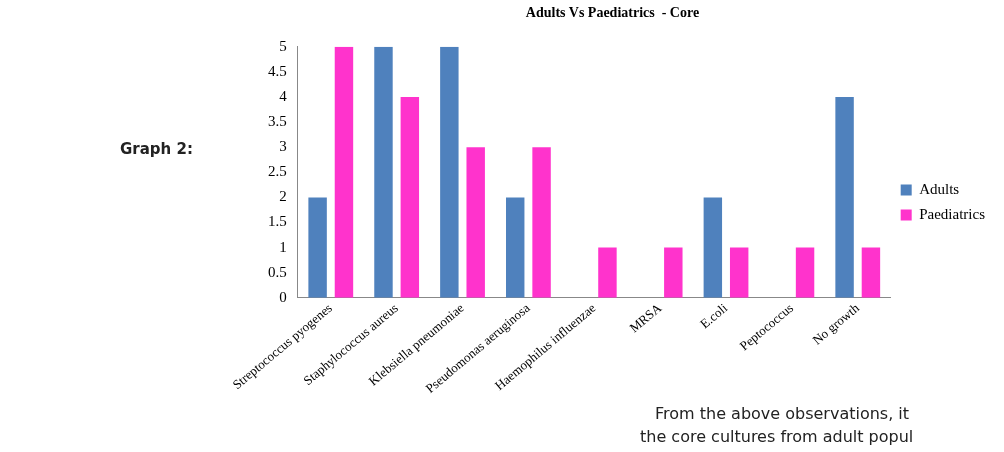 This screenshot has height=452, width=1004. I want to click on y-tick-label: 2.5, so click(277, 171).